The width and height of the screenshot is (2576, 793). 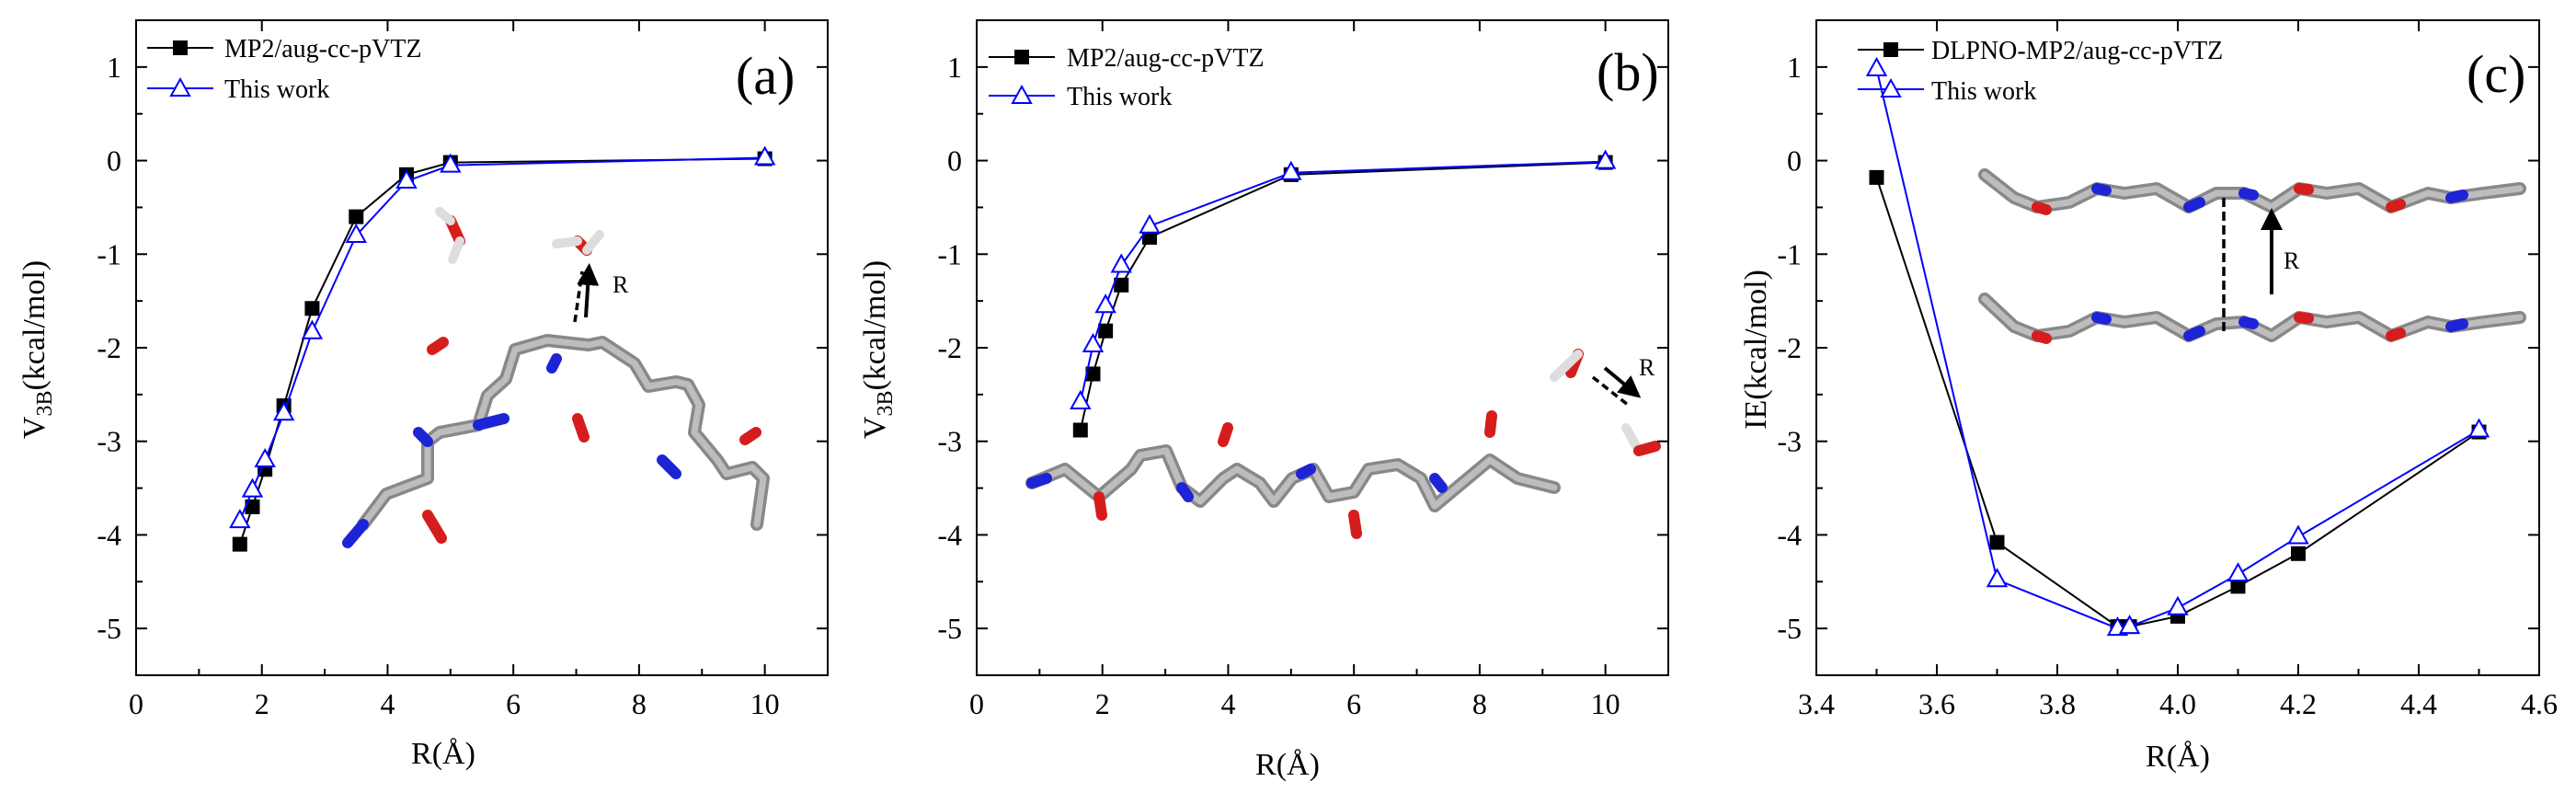 I want to click on panel-b-ytick-label: -4, so click(x=949, y=534).